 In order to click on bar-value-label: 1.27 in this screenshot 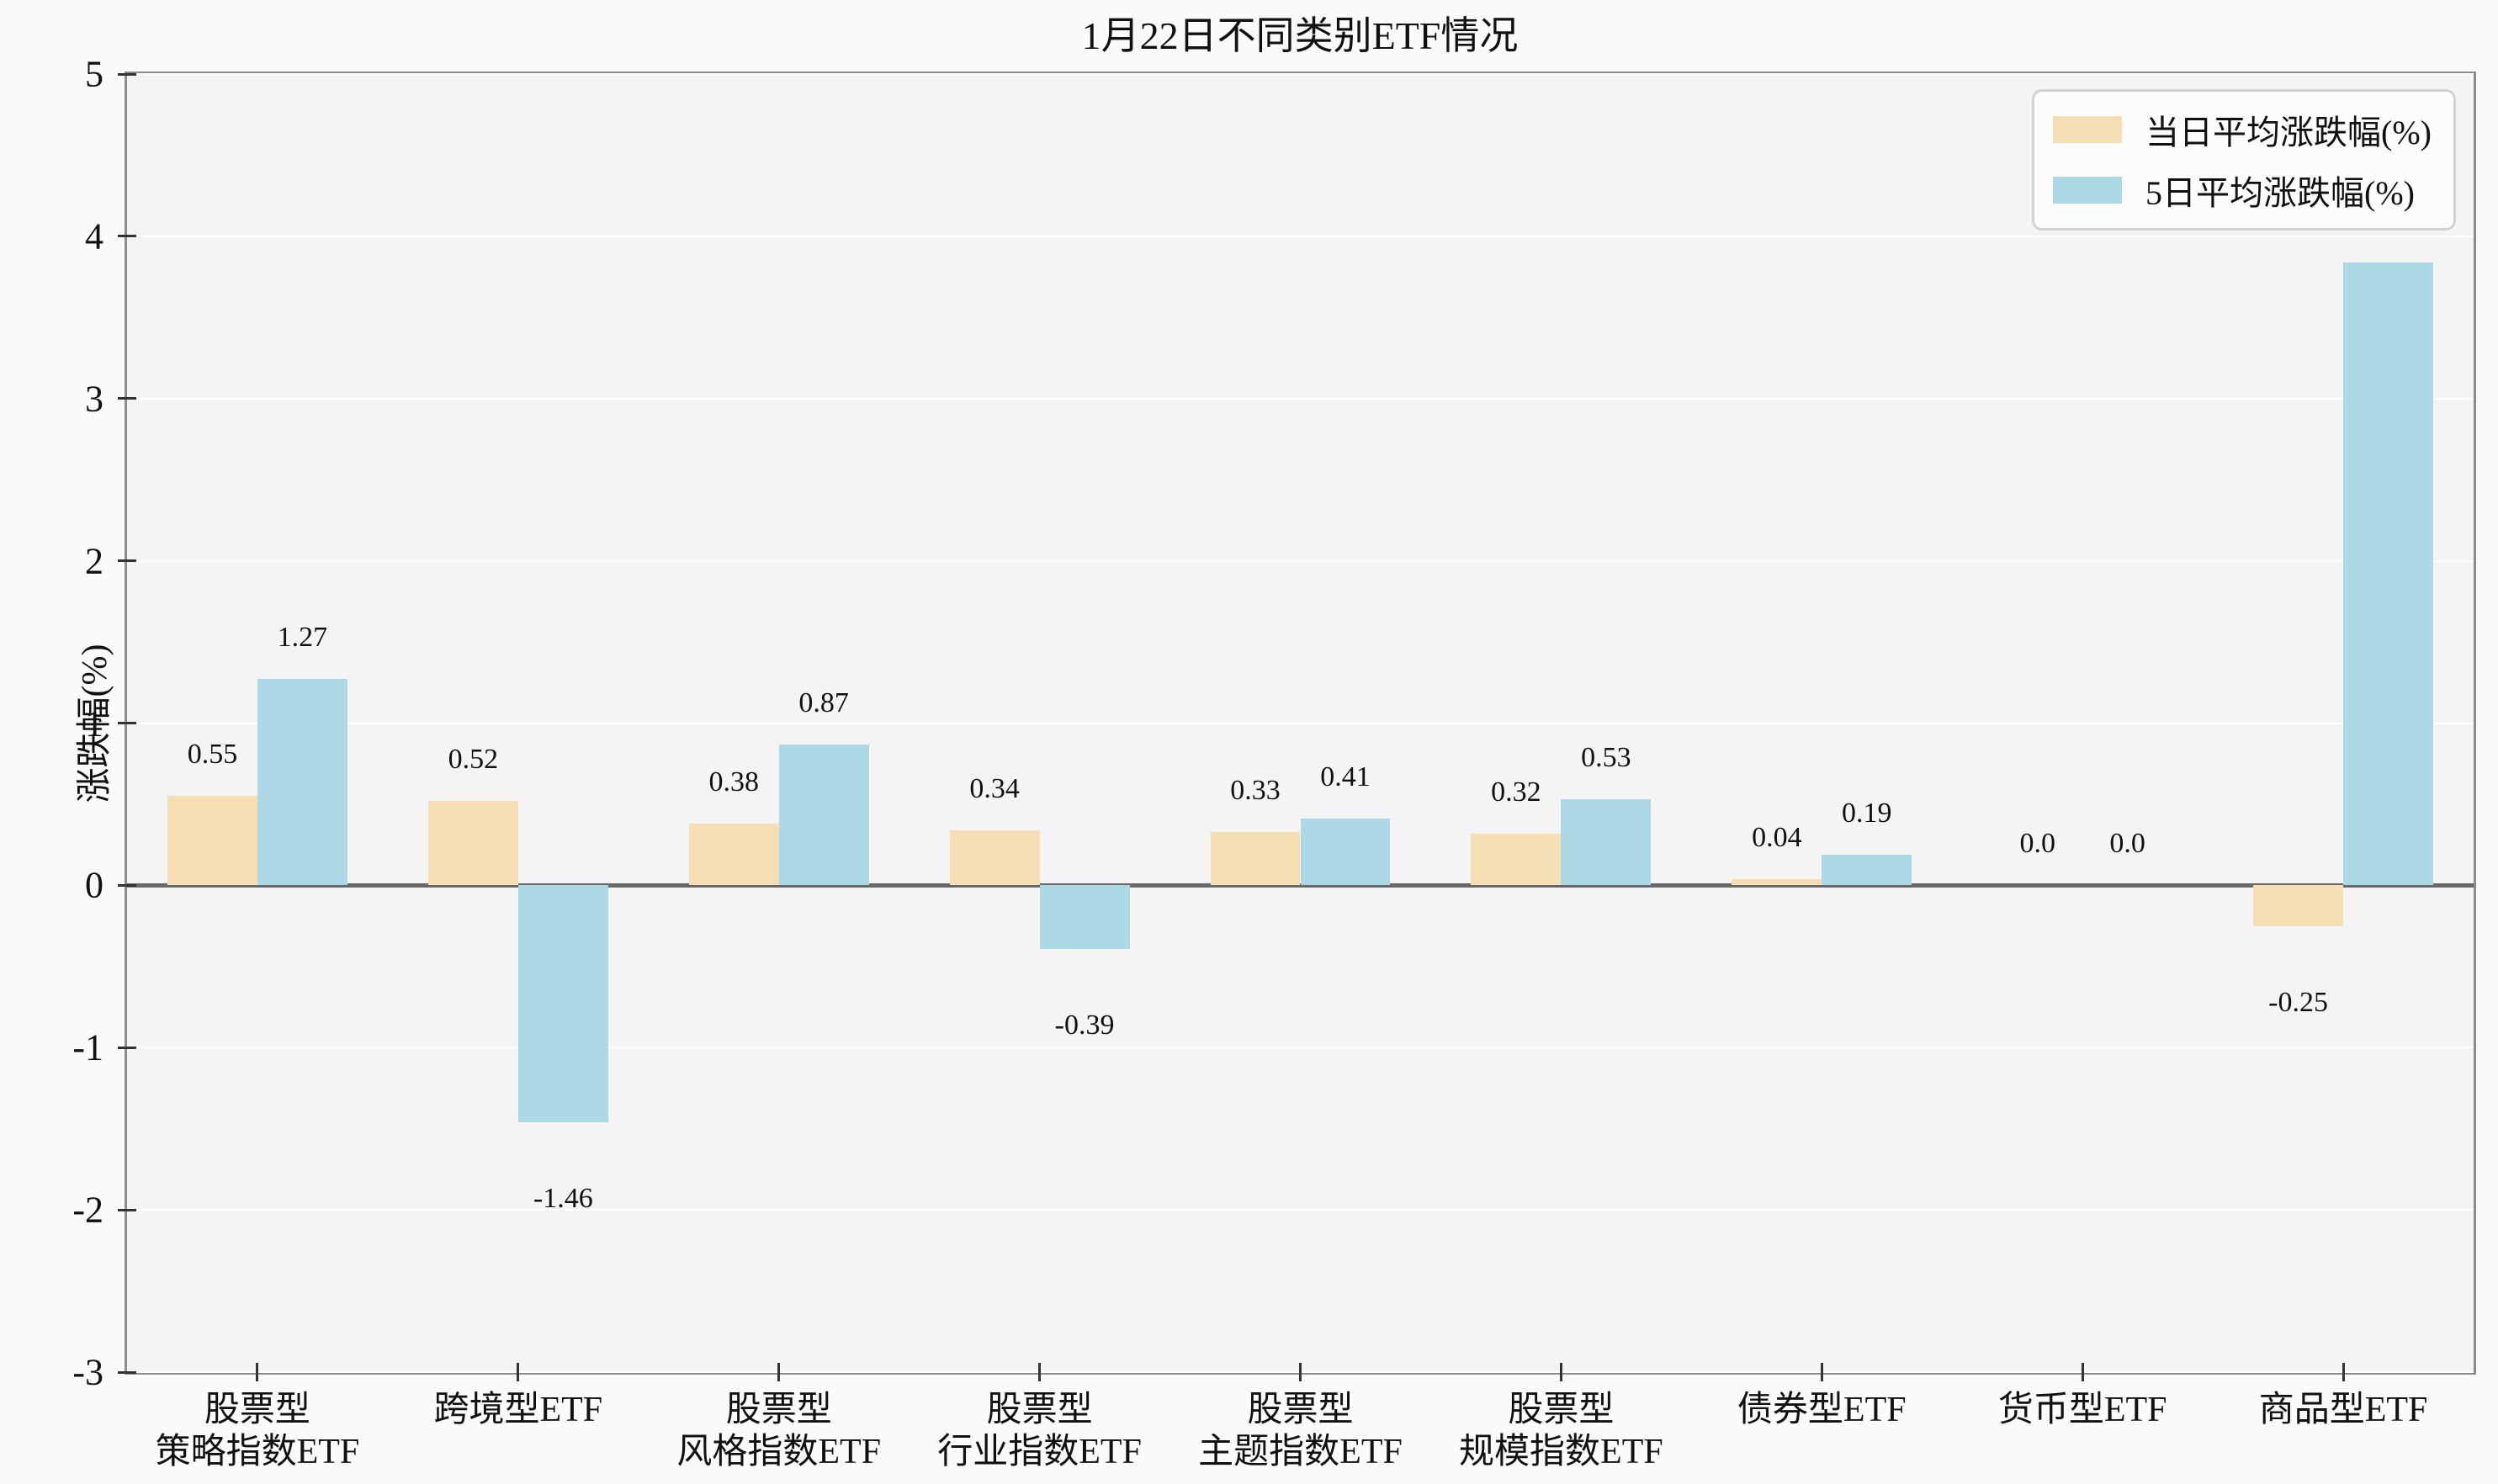, I will do `click(302, 638)`.